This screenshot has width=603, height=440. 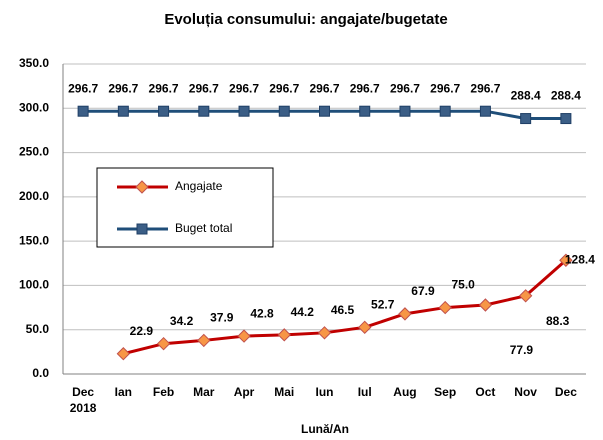 What do you see at coordinates (199, 186) in the screenshot?
I see `legend-label: Angajate` at bounding box center [199, 186].